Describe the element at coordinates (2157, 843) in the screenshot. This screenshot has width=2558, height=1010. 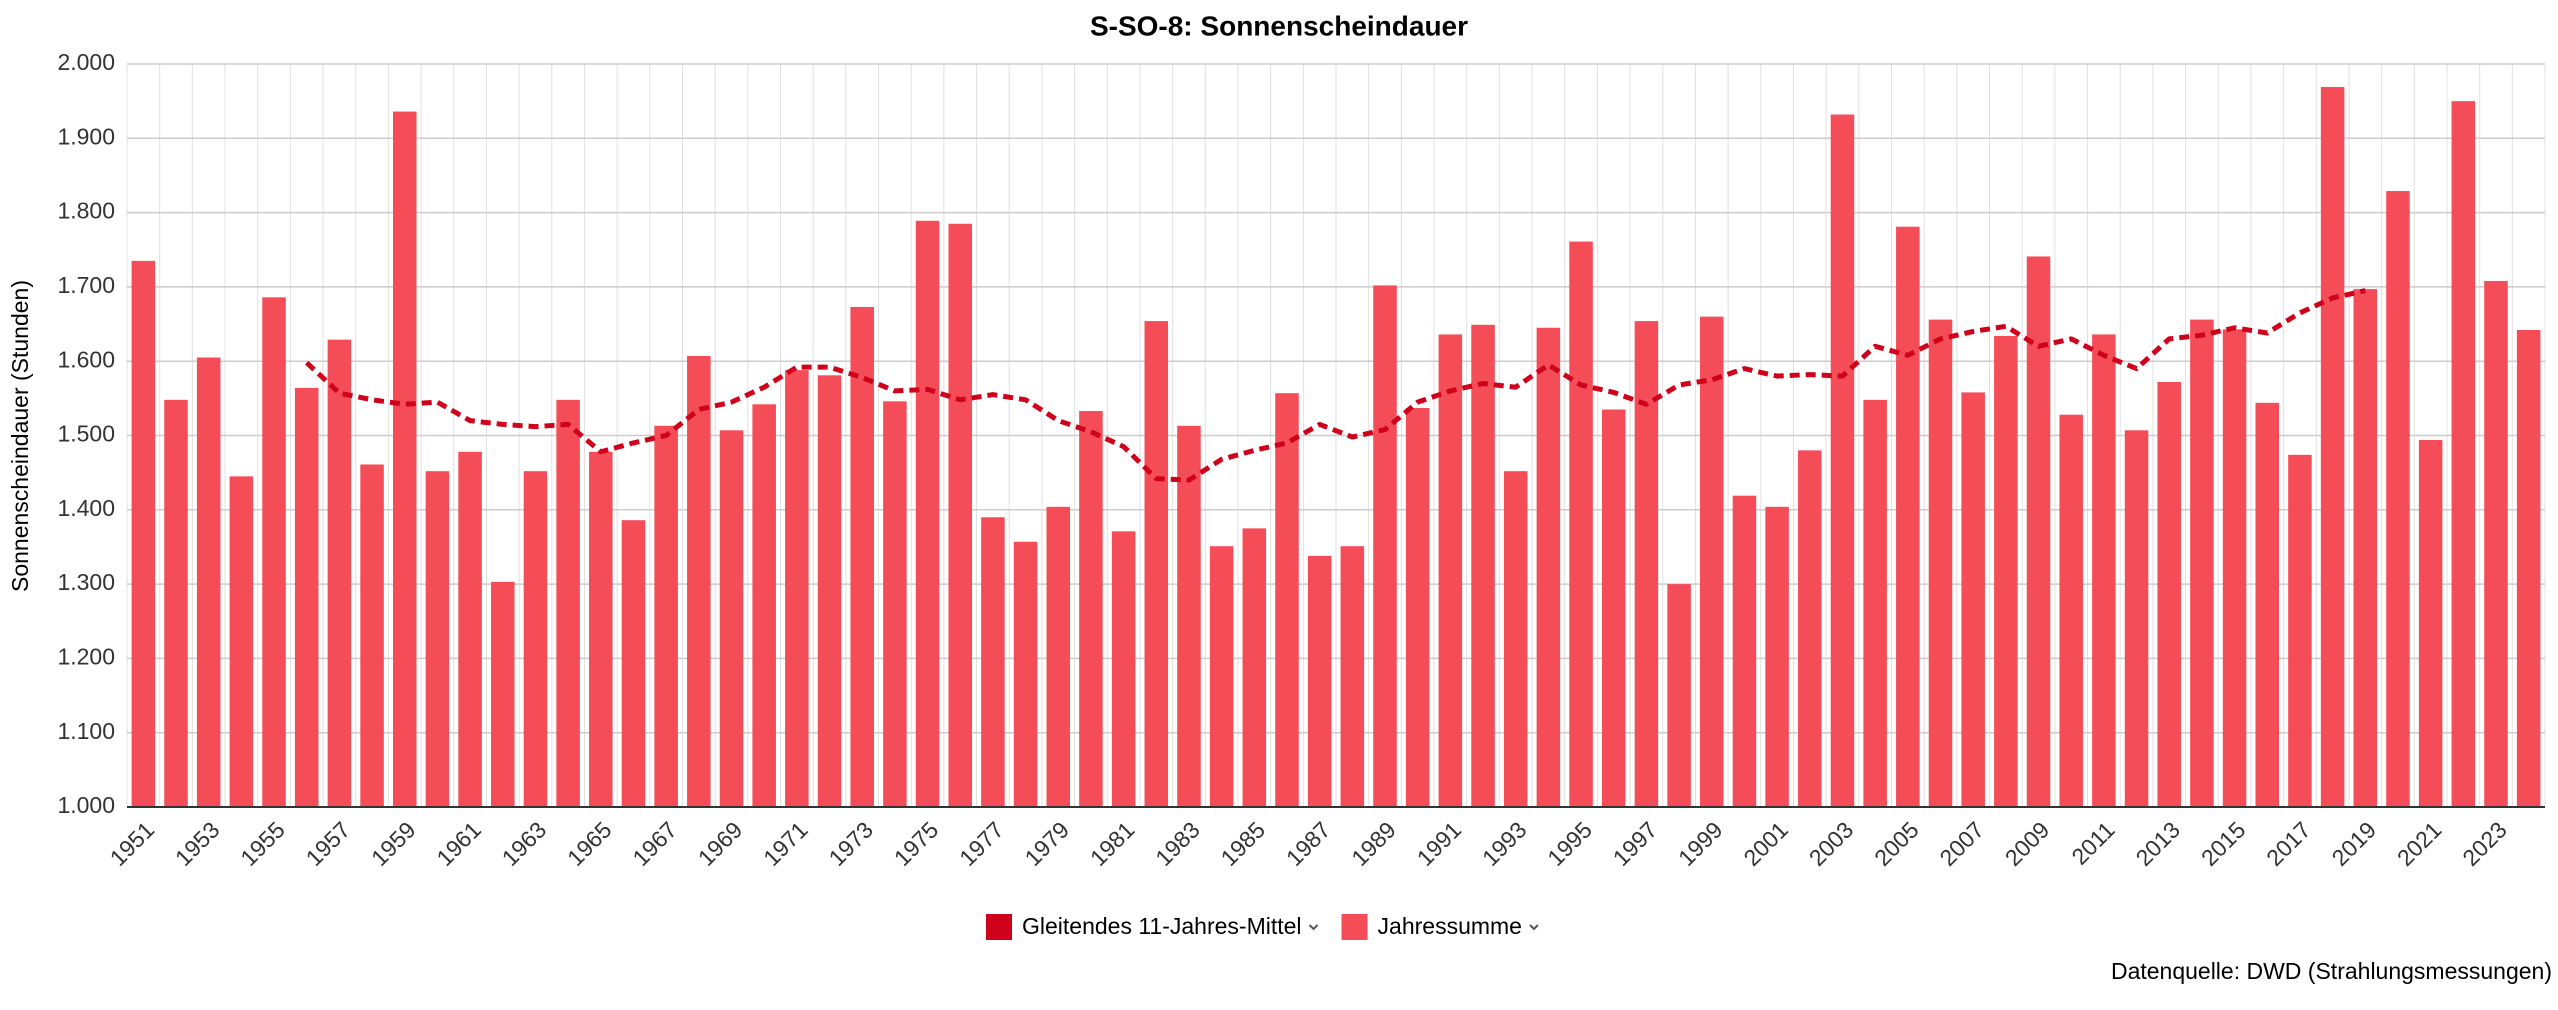
I see `x-tick-label: 2013` at that location.